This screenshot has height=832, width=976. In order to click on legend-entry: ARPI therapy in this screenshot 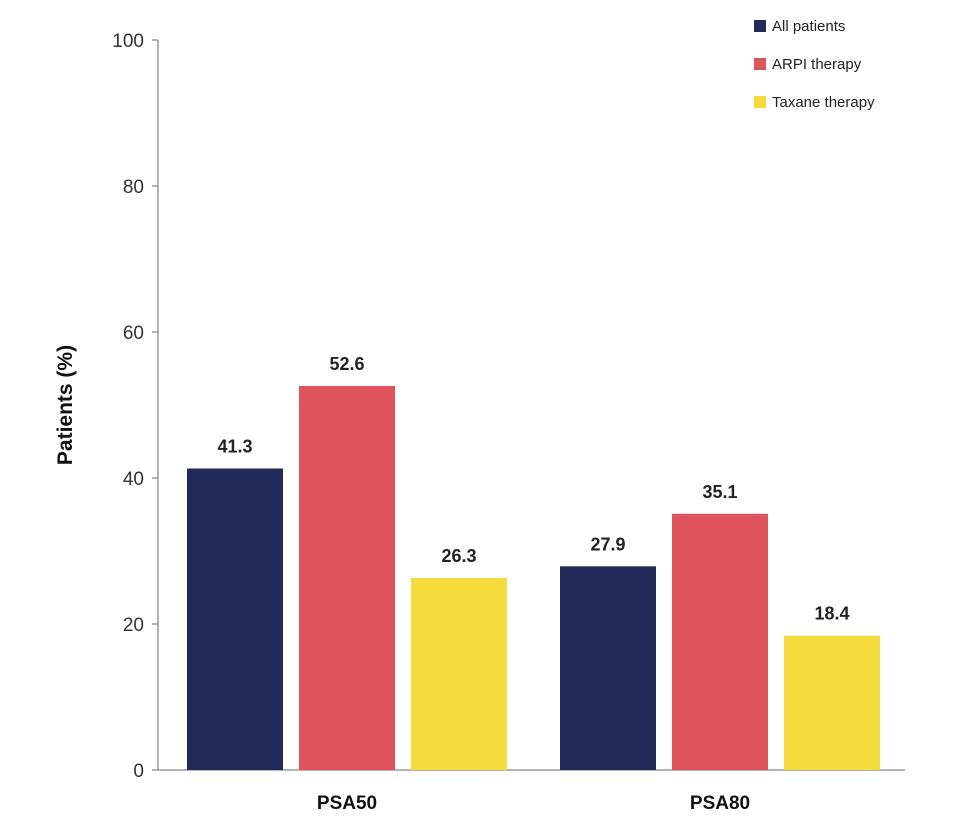, I will do `click(817, 64)`.